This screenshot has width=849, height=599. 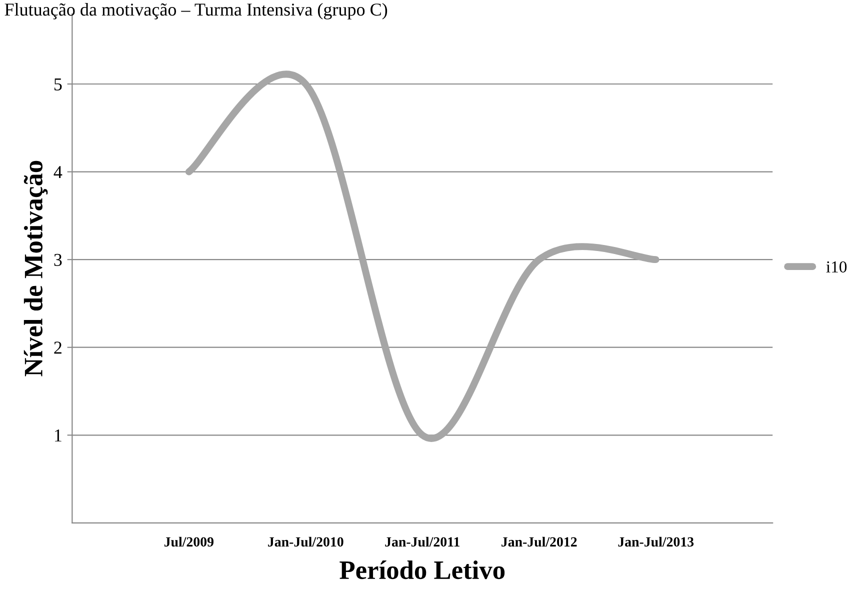 I want to click on y-tick-label: 2, so click(x=58, y=348).